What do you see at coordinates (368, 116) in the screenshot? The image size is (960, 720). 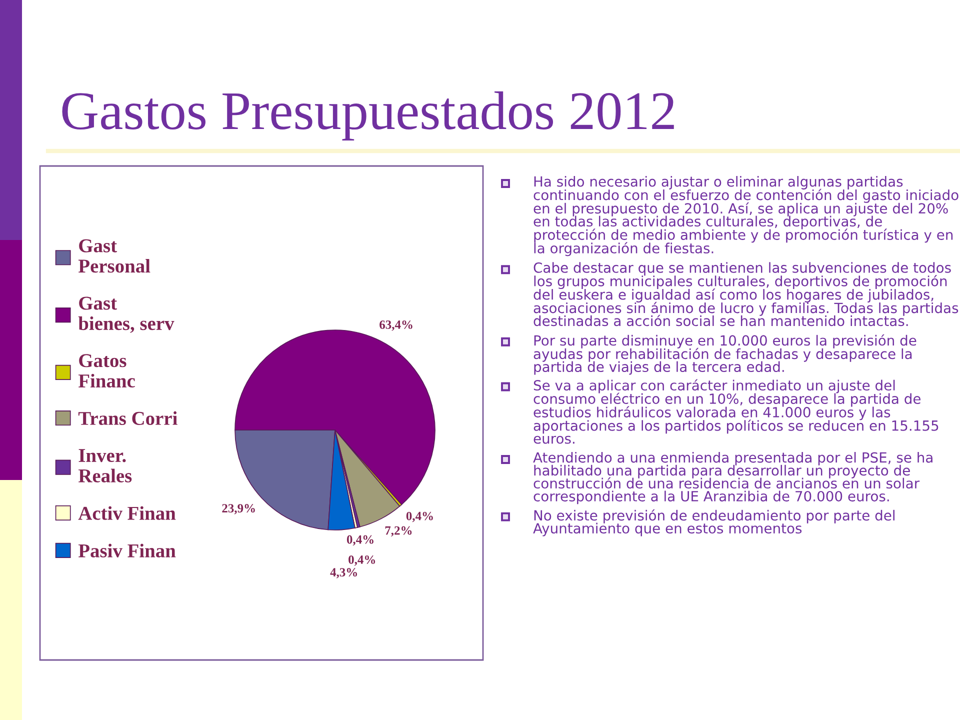 I see `chart-title: Gastos Presupuestados 2012` at bounding box center [368, 116].